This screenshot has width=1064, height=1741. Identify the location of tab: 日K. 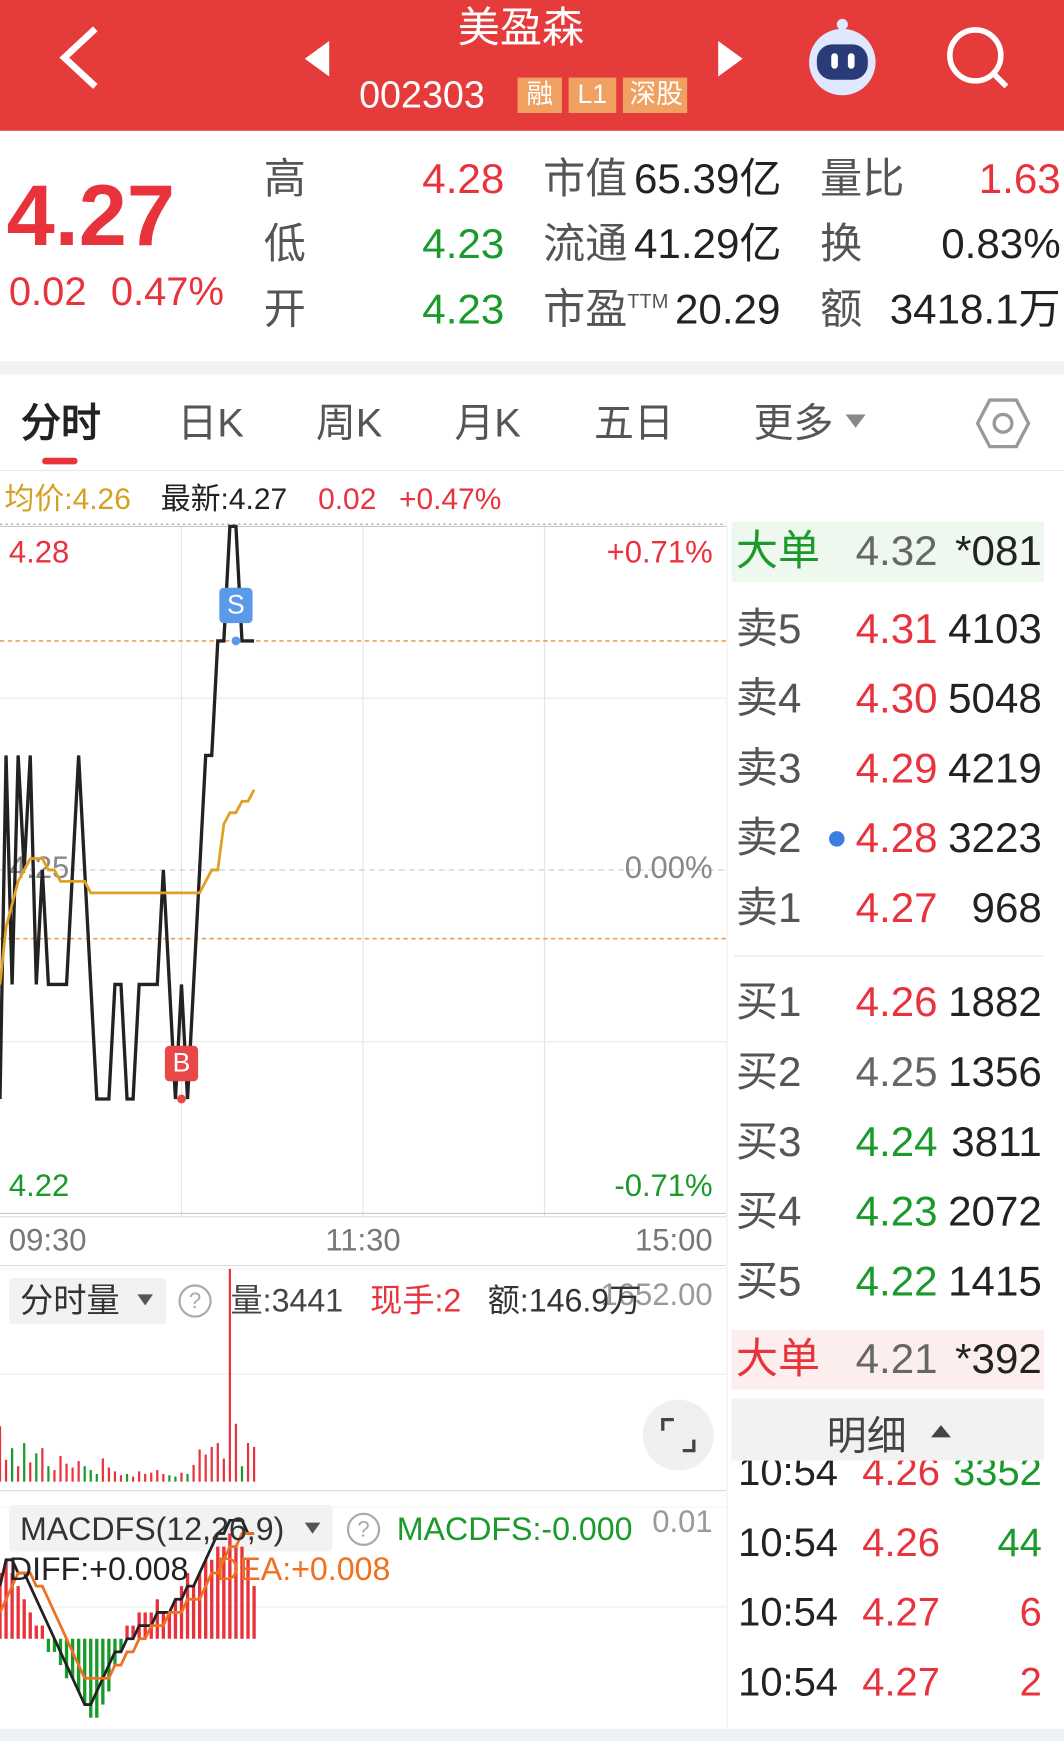
(210, 423).